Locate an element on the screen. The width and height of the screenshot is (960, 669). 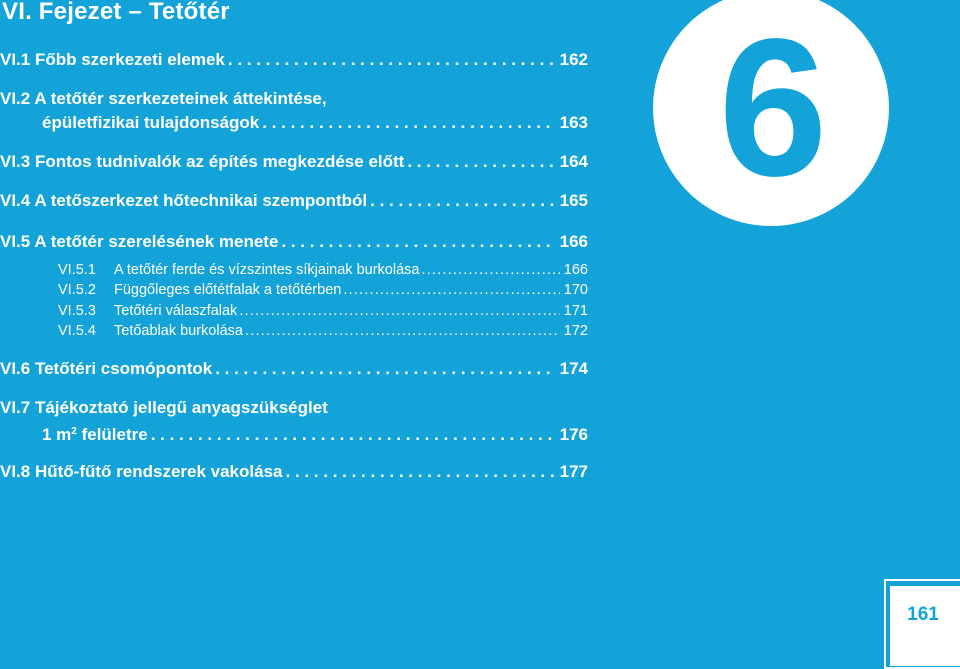
unit-text: 1 m is located at coordinates (57, 434).